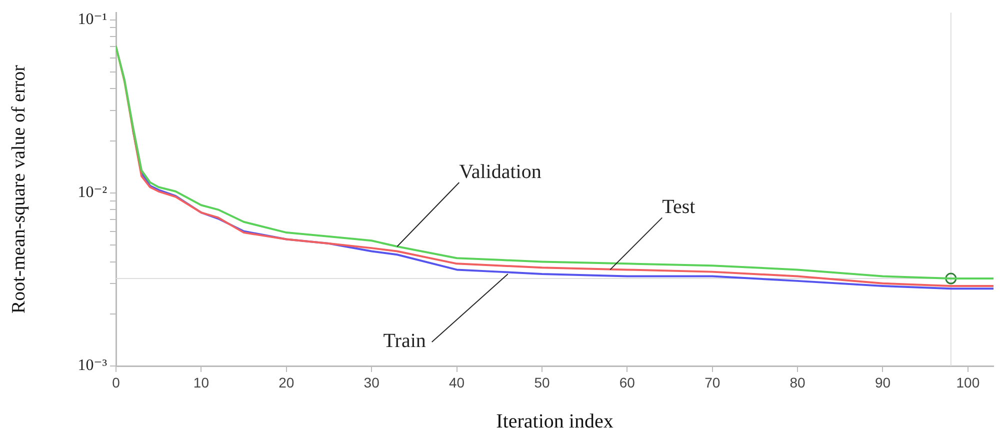 Image resolution: width=1000 pixels, height=438 pixels. Describe the element at coordinates (542, 382) in the screenshot. I see `x-tick-label: 50` at that location.